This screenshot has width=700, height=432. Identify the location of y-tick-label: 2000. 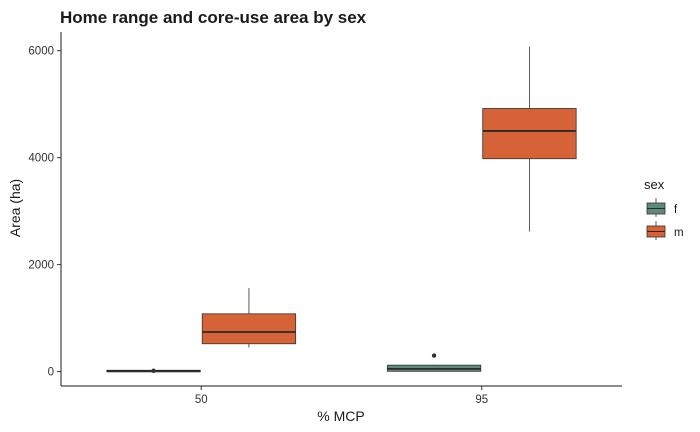
(41, 266).